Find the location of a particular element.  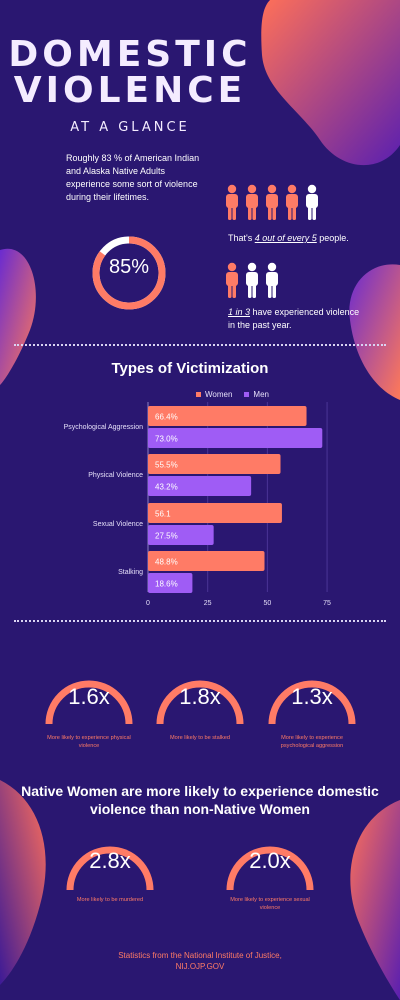

legend-women: Women is located at coordinates (214, 394).